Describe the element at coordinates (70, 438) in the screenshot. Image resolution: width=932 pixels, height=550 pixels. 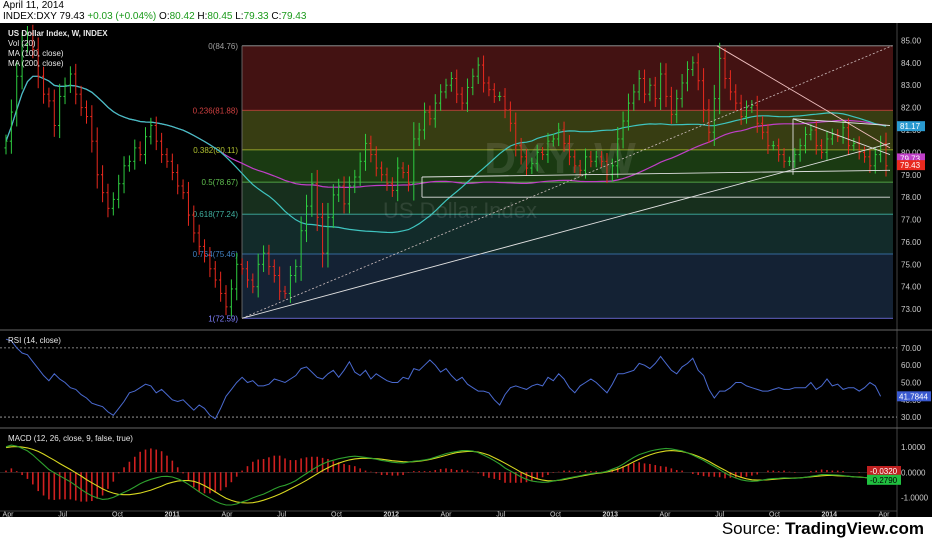
I see `macd-legend: MACD (12, 26, close, 9, false, true)` at that location.